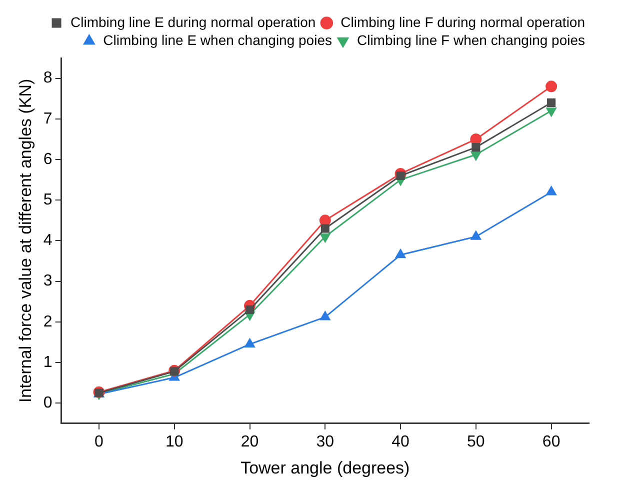 This screenshot has width=627, height=495. Describe the element at coordinates (47, 78) in the screenshot. I see `y-tick-label: 8` at that location.